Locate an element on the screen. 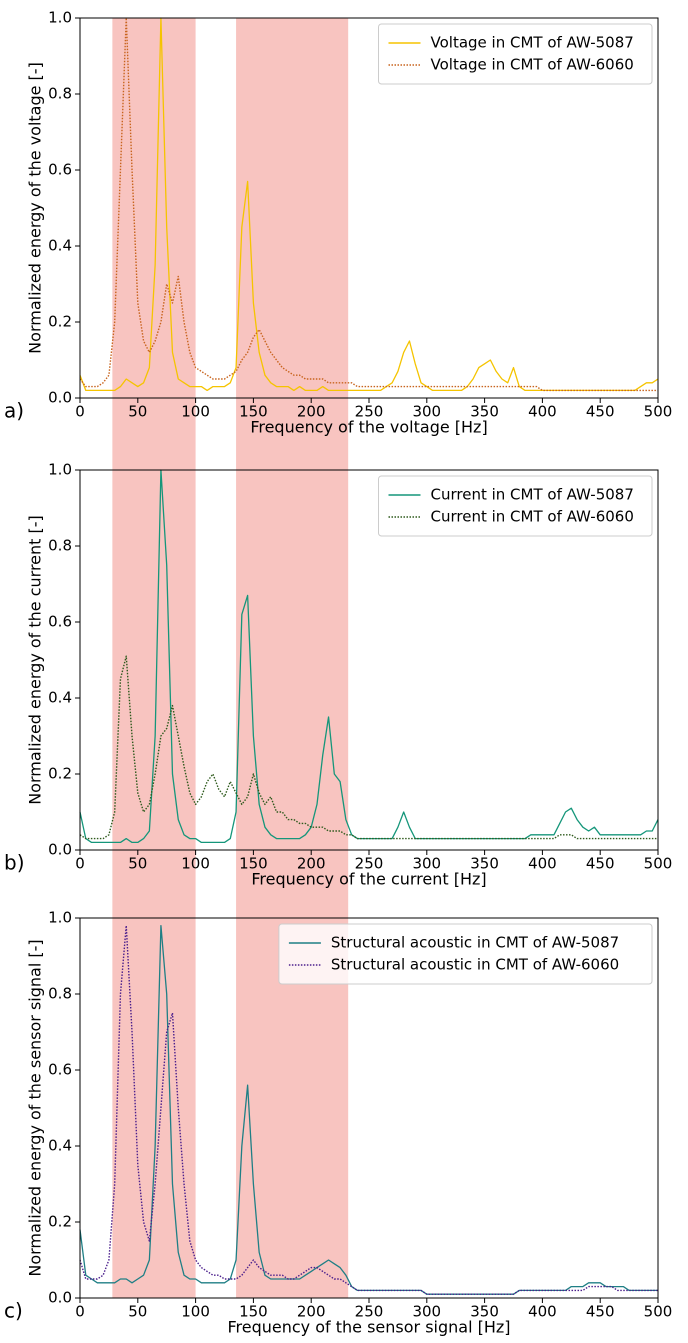  legend-label: Current in CMT of AW-5087 is located at coordinates (532, 495).